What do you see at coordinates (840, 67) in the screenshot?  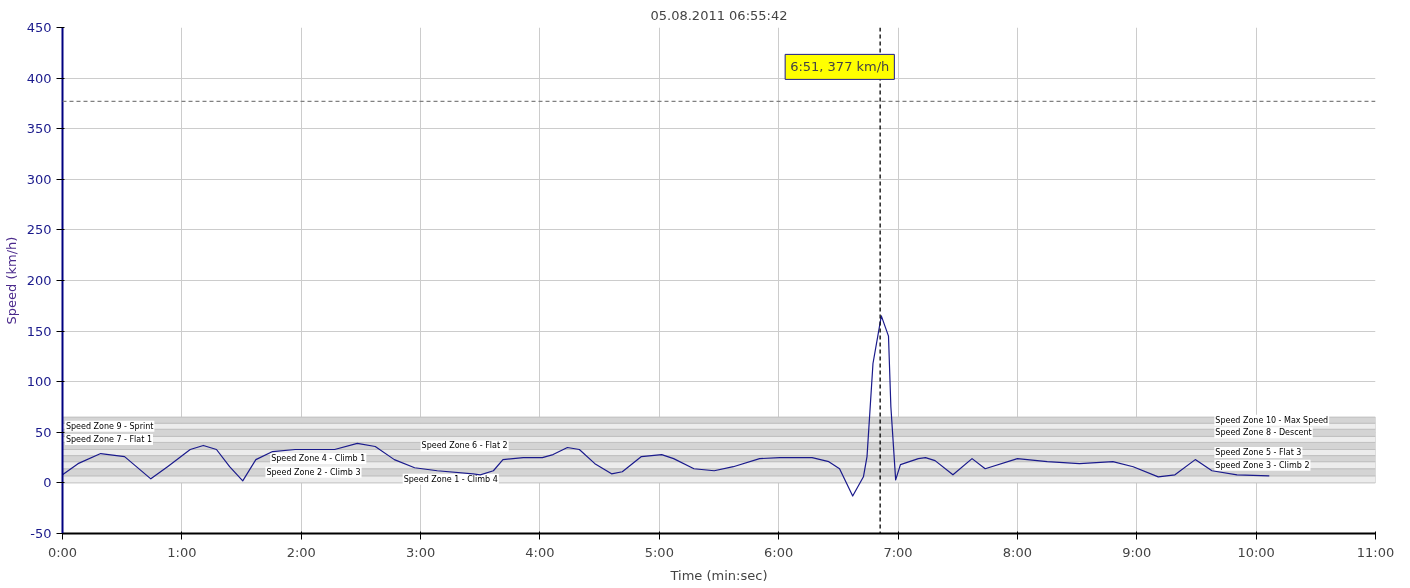 I see `annotation: 6:51, 377 km/h` at bounding box center [840, 67].